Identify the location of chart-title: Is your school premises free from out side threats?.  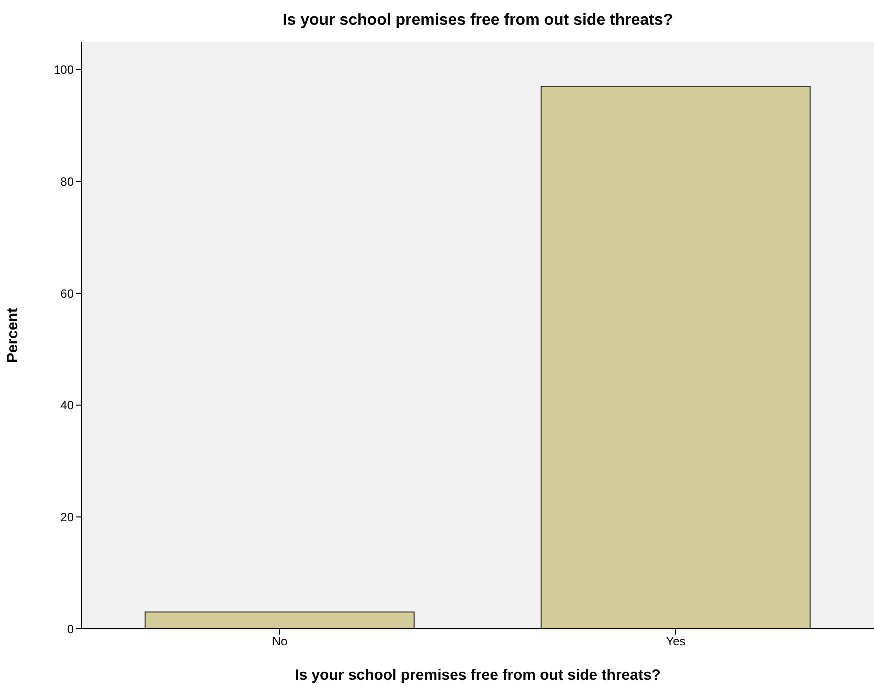
(478, 21).